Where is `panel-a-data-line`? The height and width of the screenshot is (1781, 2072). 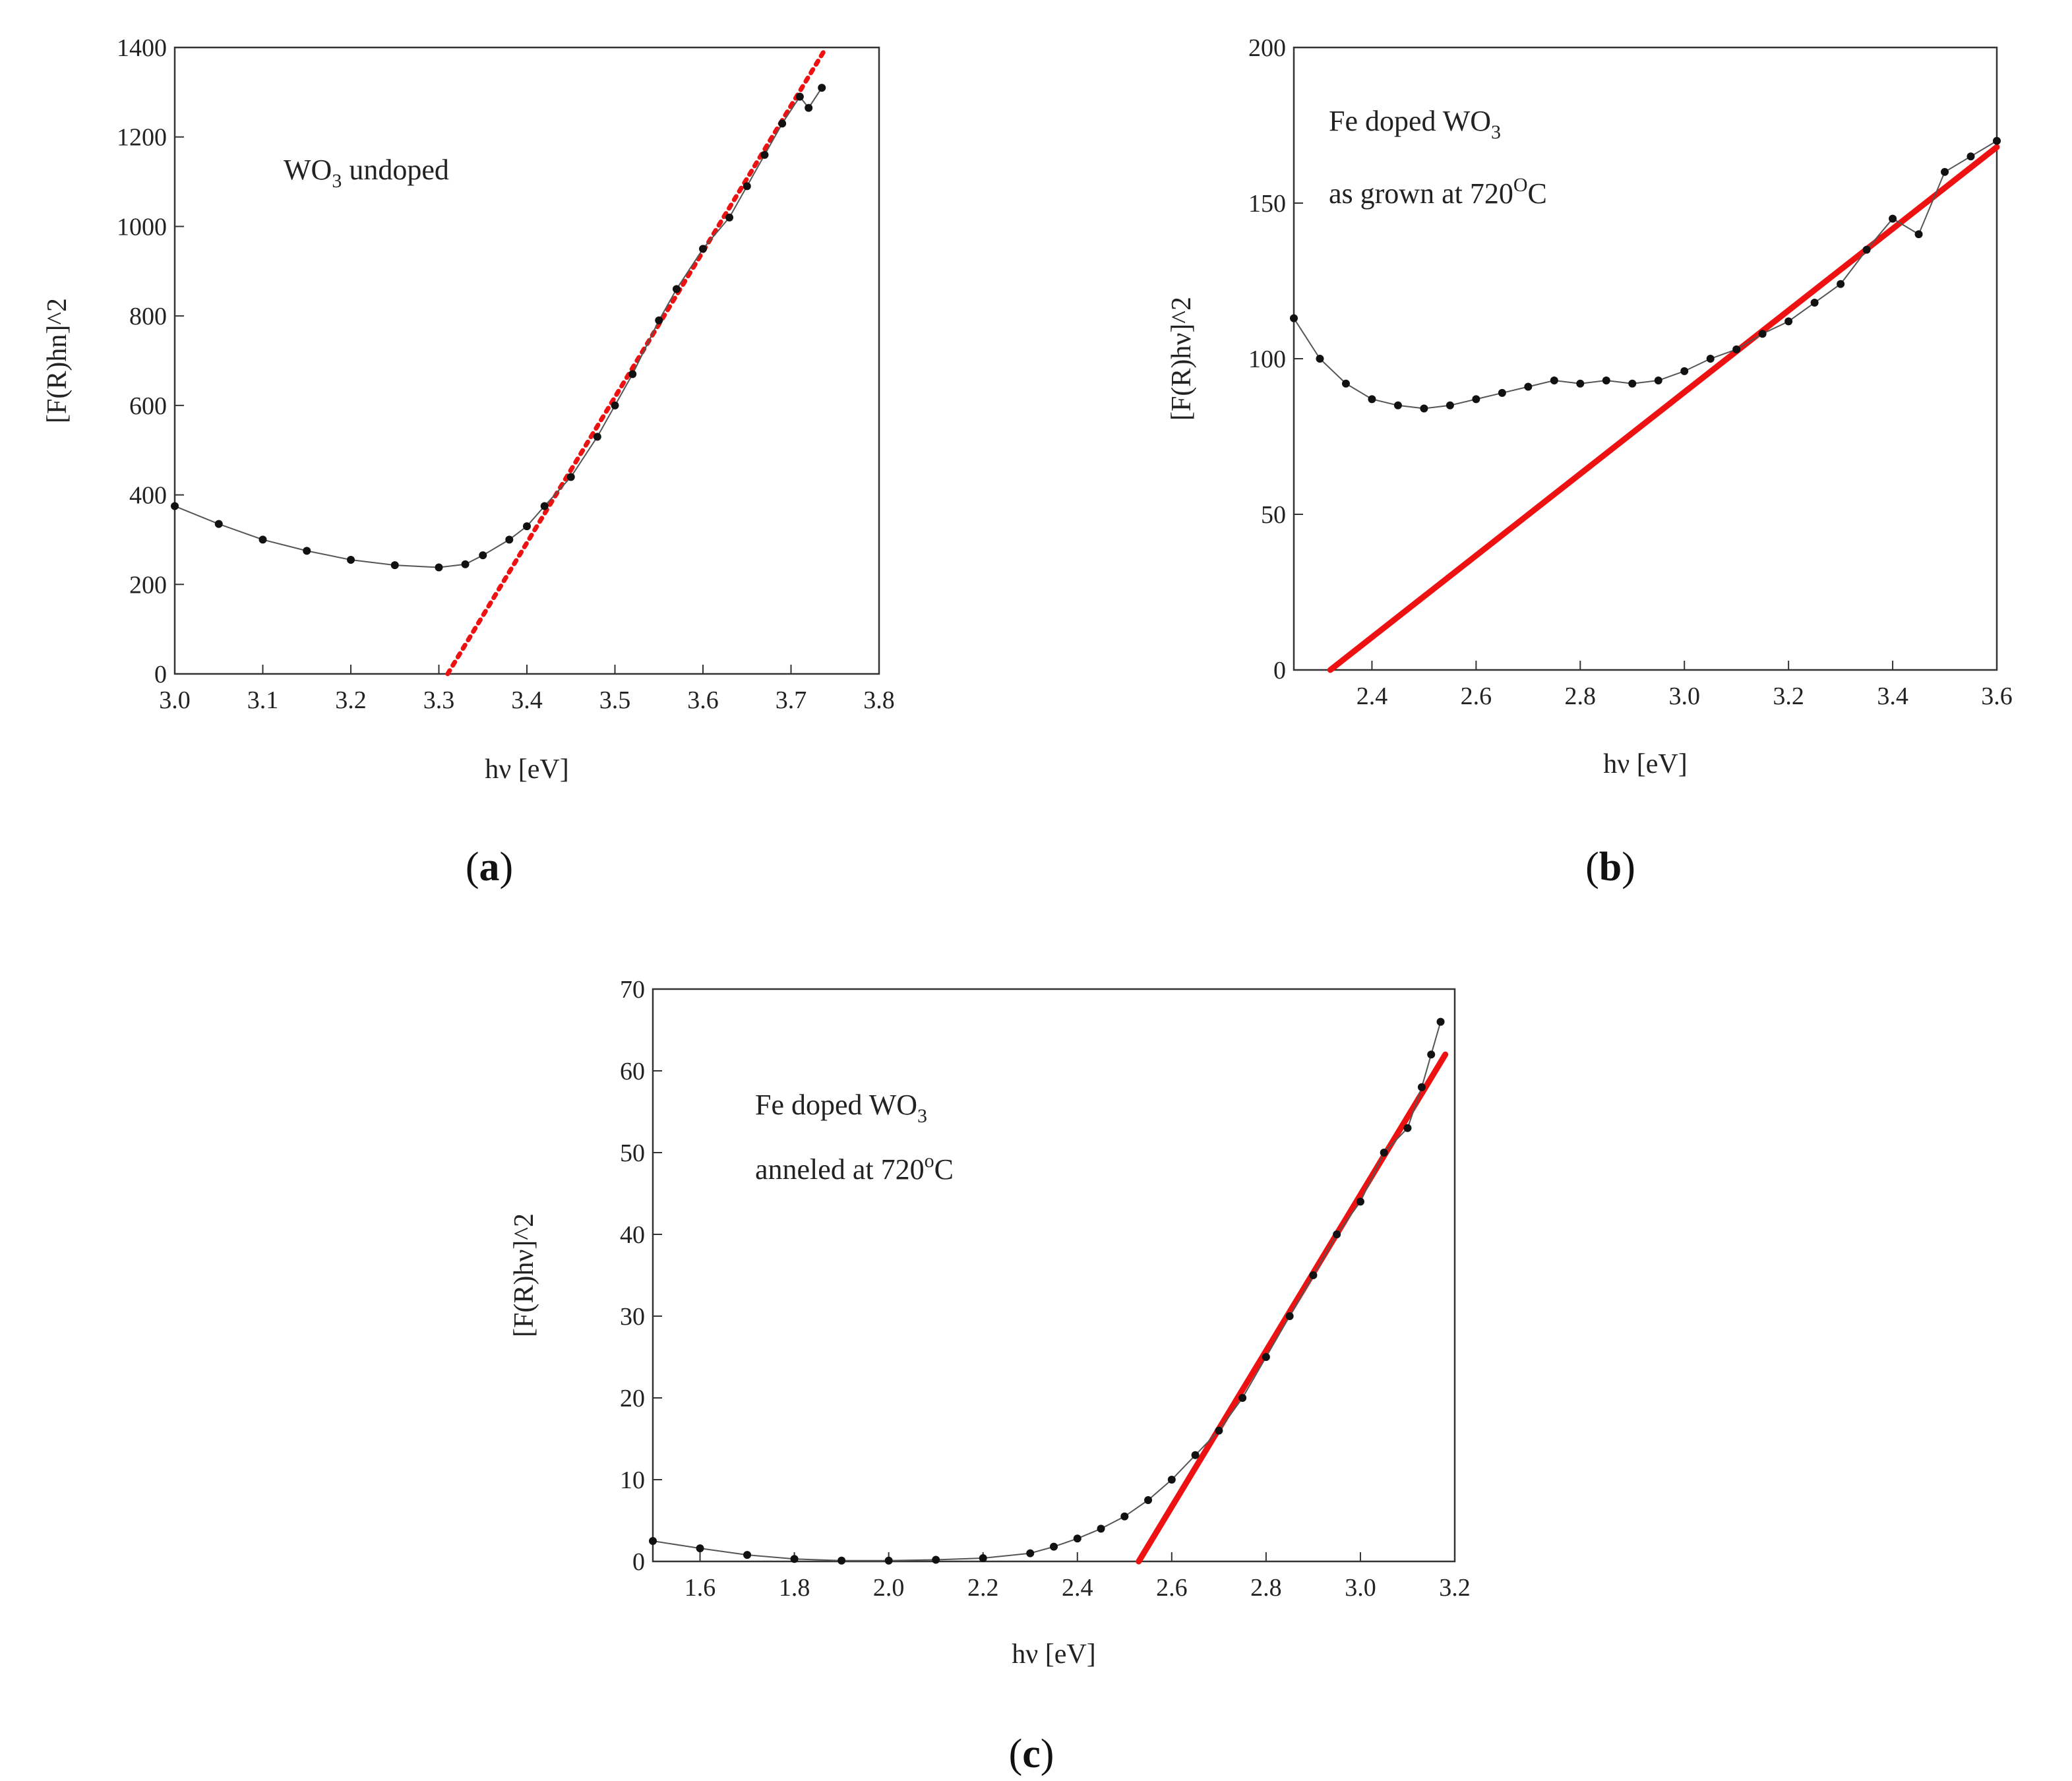
panel-a-data-line is located at coordinates (498, 327).